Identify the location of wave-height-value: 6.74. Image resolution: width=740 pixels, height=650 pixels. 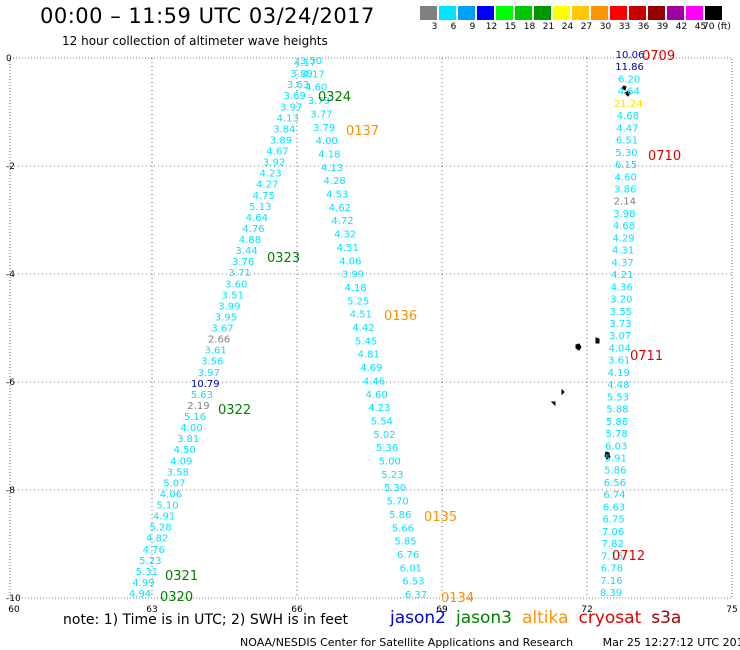
(614, 495).